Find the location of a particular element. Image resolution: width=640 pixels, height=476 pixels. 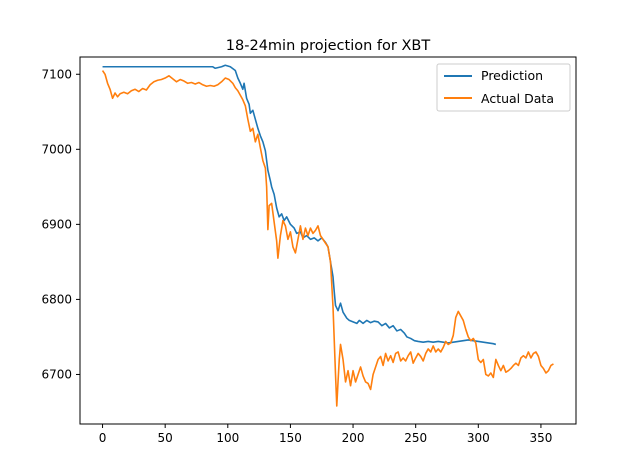

y-axis: 6700 6800 6900 7000 7100 is located at coordinates (60, 224).